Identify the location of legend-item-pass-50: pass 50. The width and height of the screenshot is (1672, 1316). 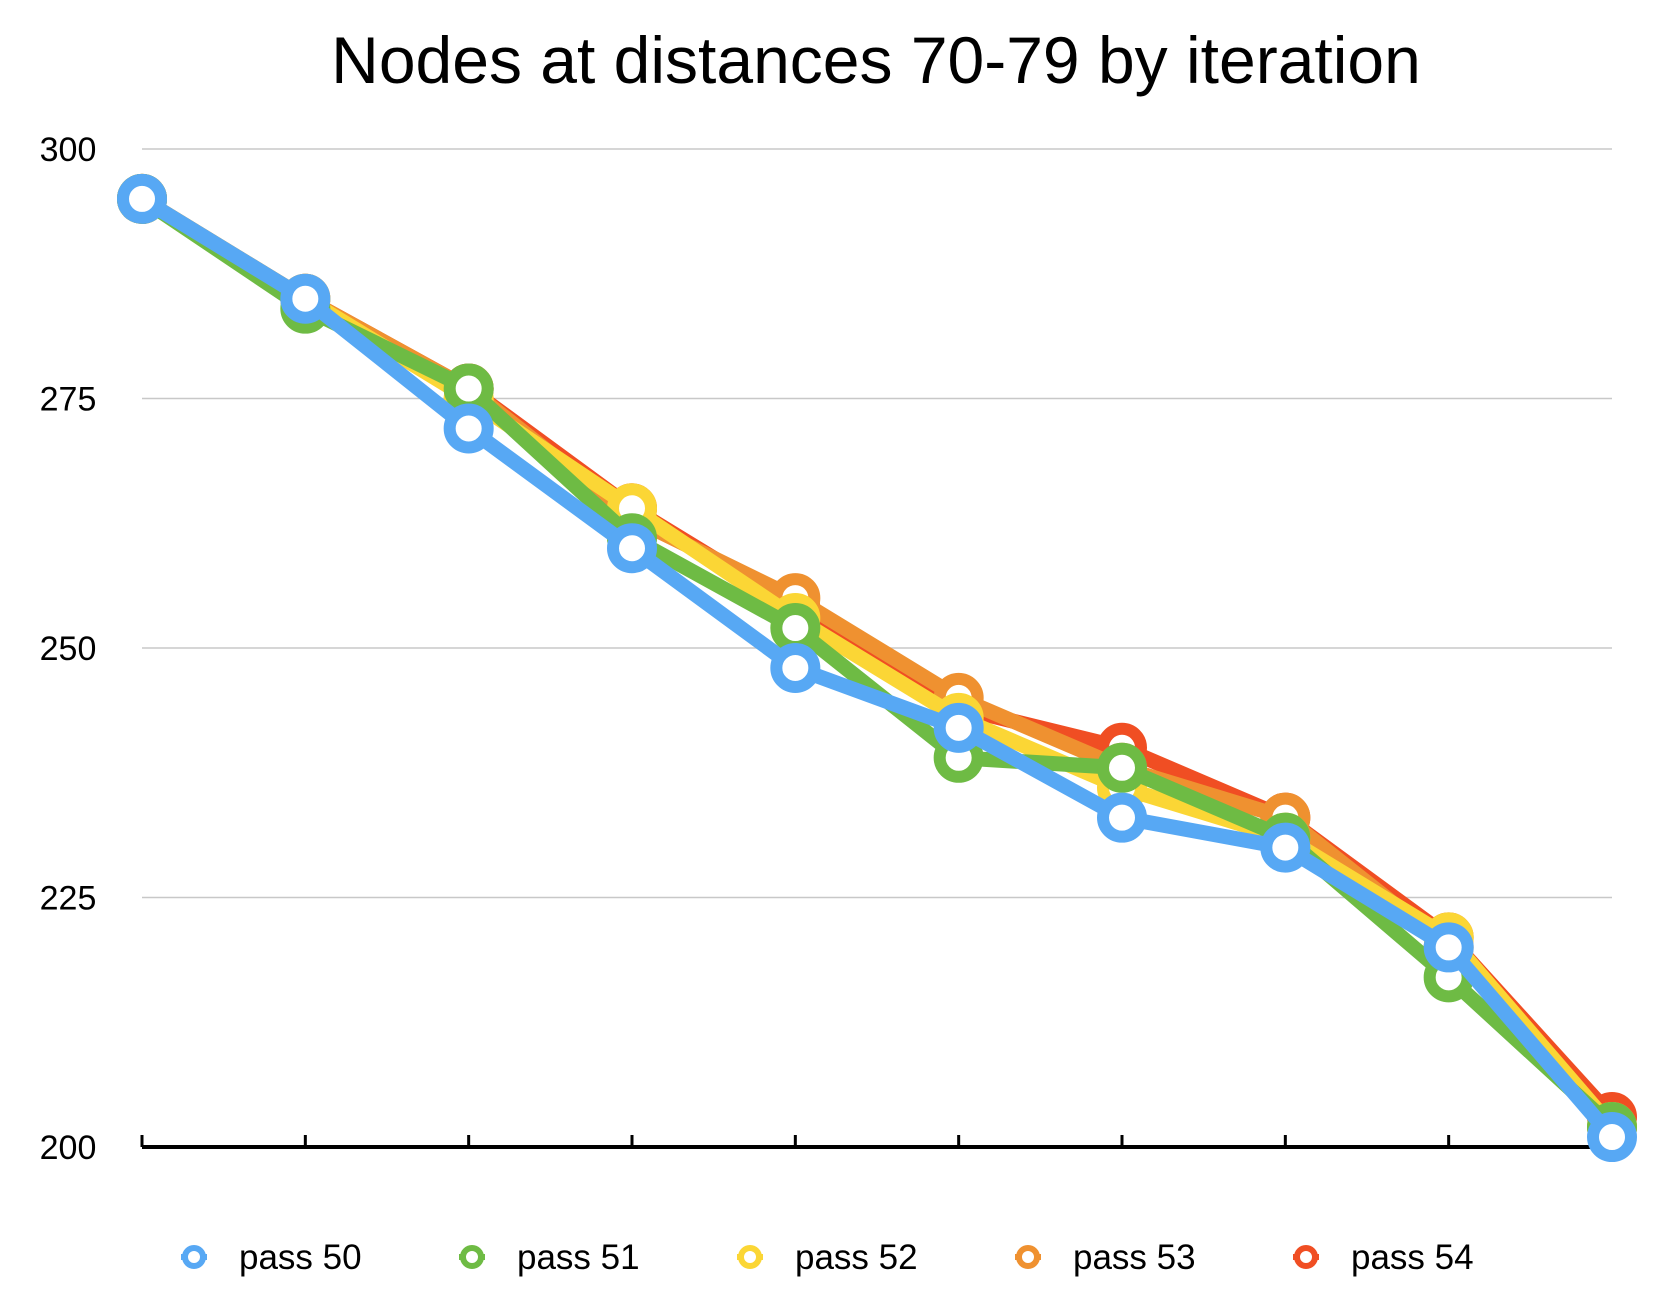
(271, 1257).